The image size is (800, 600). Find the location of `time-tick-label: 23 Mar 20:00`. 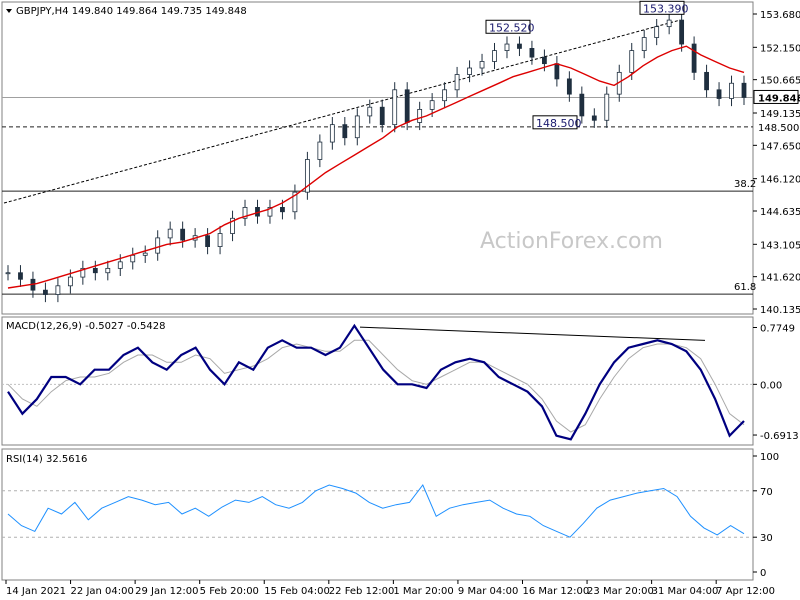

time-tick-label: 23 Mar 20:00 is located at coordinates (620, 591).